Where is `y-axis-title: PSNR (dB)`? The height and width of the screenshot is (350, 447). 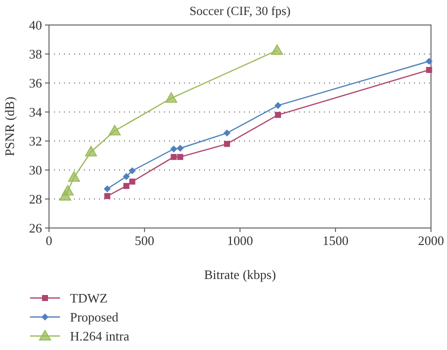
y-axis-title: PSNR (dB) is located at coordinates (9, 126).